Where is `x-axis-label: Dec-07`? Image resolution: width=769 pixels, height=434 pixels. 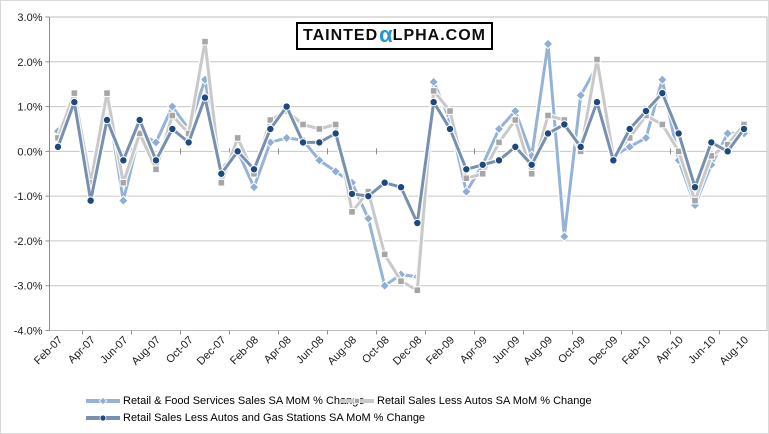
x-axis-label: Dec-07 is located at coordinates (212, 351).